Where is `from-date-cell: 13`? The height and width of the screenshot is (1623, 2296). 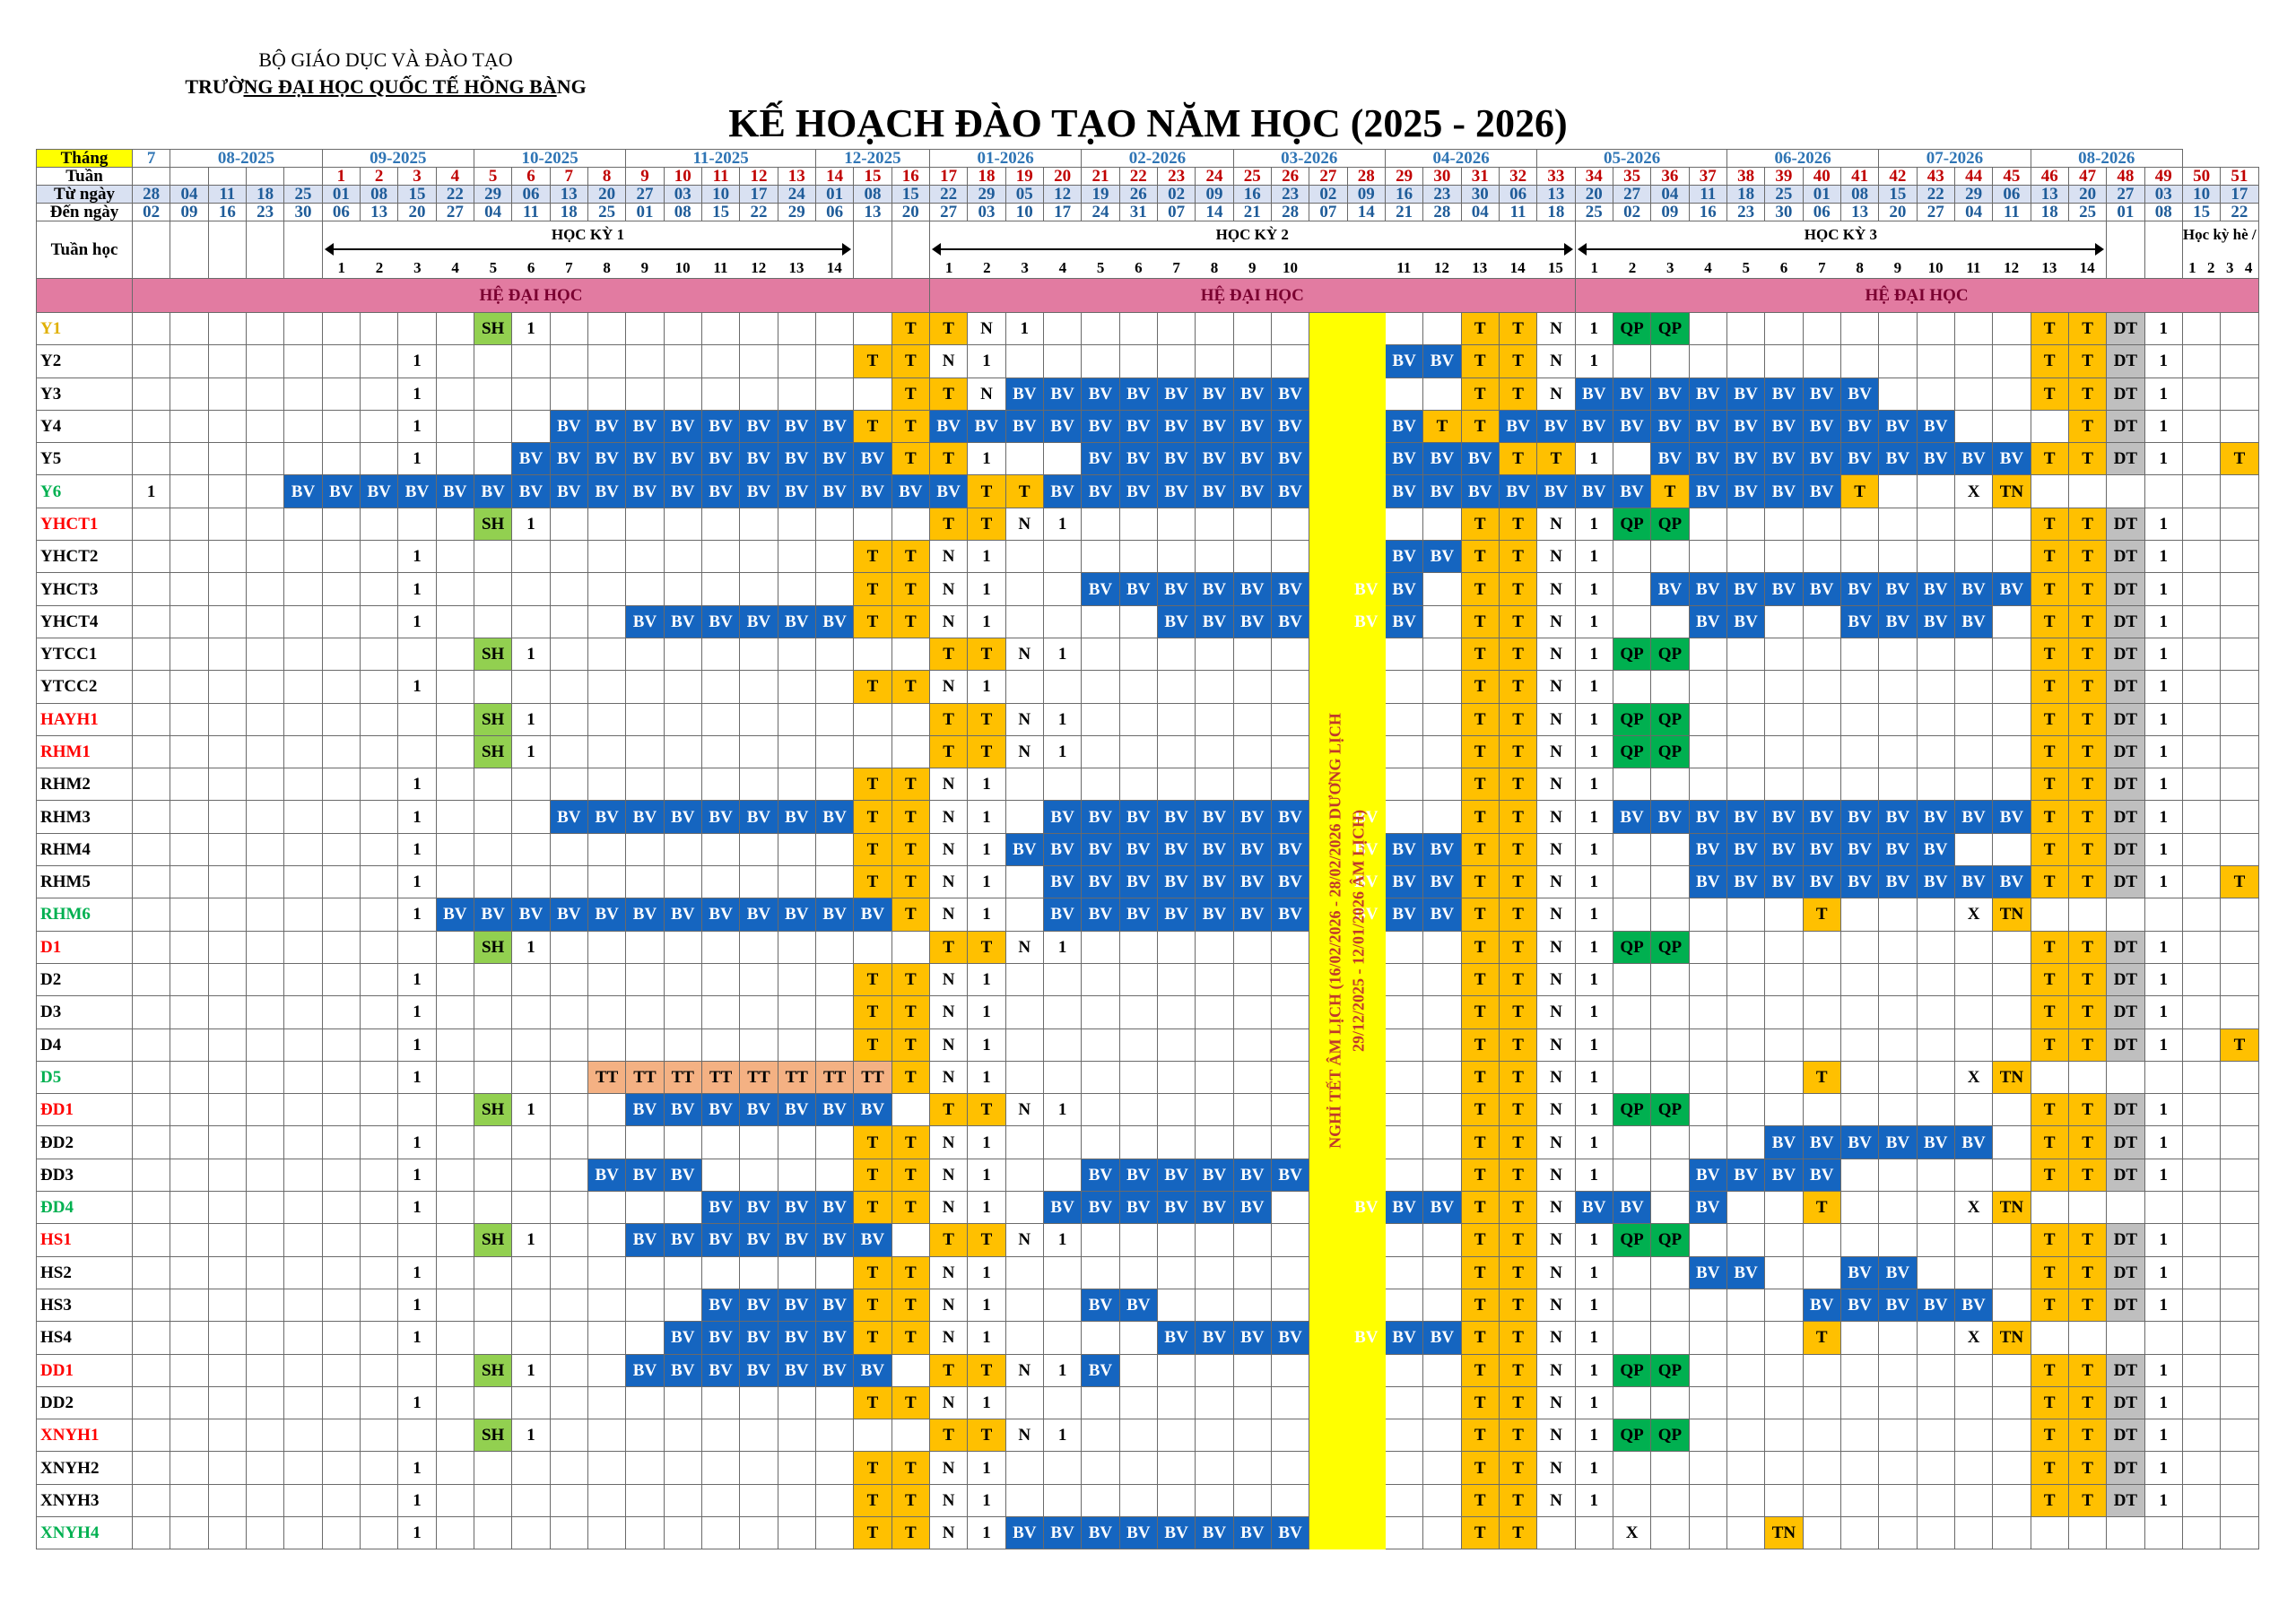 from-date-cell: 13 is located at coordinates (568, 194).